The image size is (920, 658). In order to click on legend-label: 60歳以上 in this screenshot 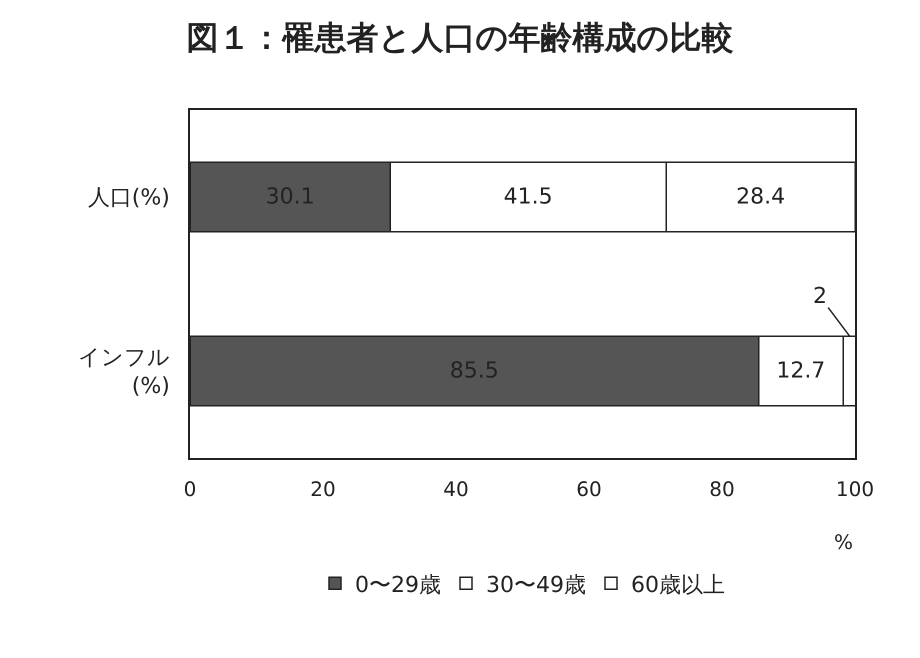, I will do `click(678, 585)`.